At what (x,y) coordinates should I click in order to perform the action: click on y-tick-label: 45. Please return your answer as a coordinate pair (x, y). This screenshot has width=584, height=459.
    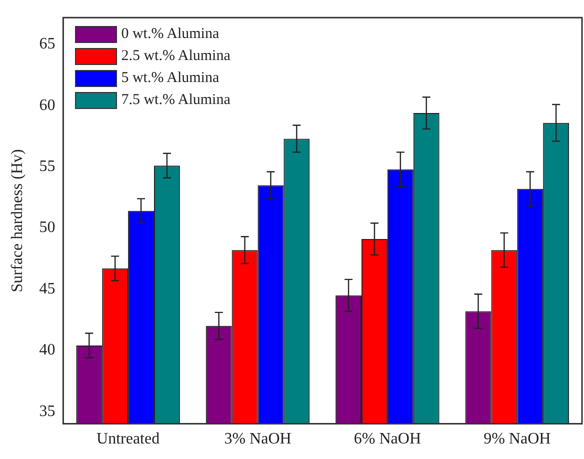
    Looking at the image, I should click on (47, 289).